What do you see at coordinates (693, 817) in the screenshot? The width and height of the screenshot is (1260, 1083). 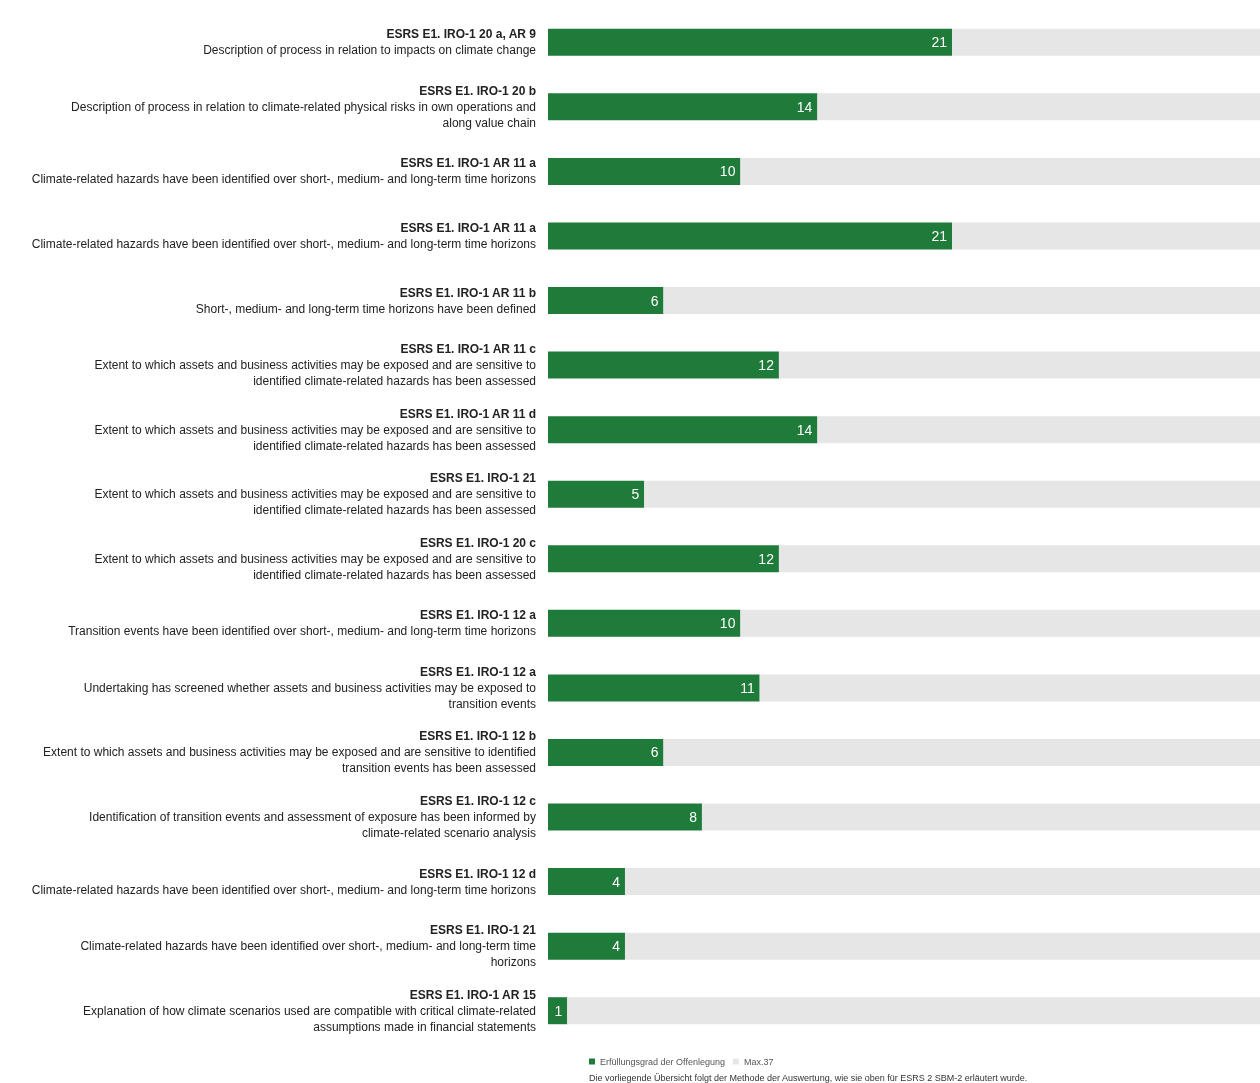 I see `data-label: 8` at bounding box center [693, 817].